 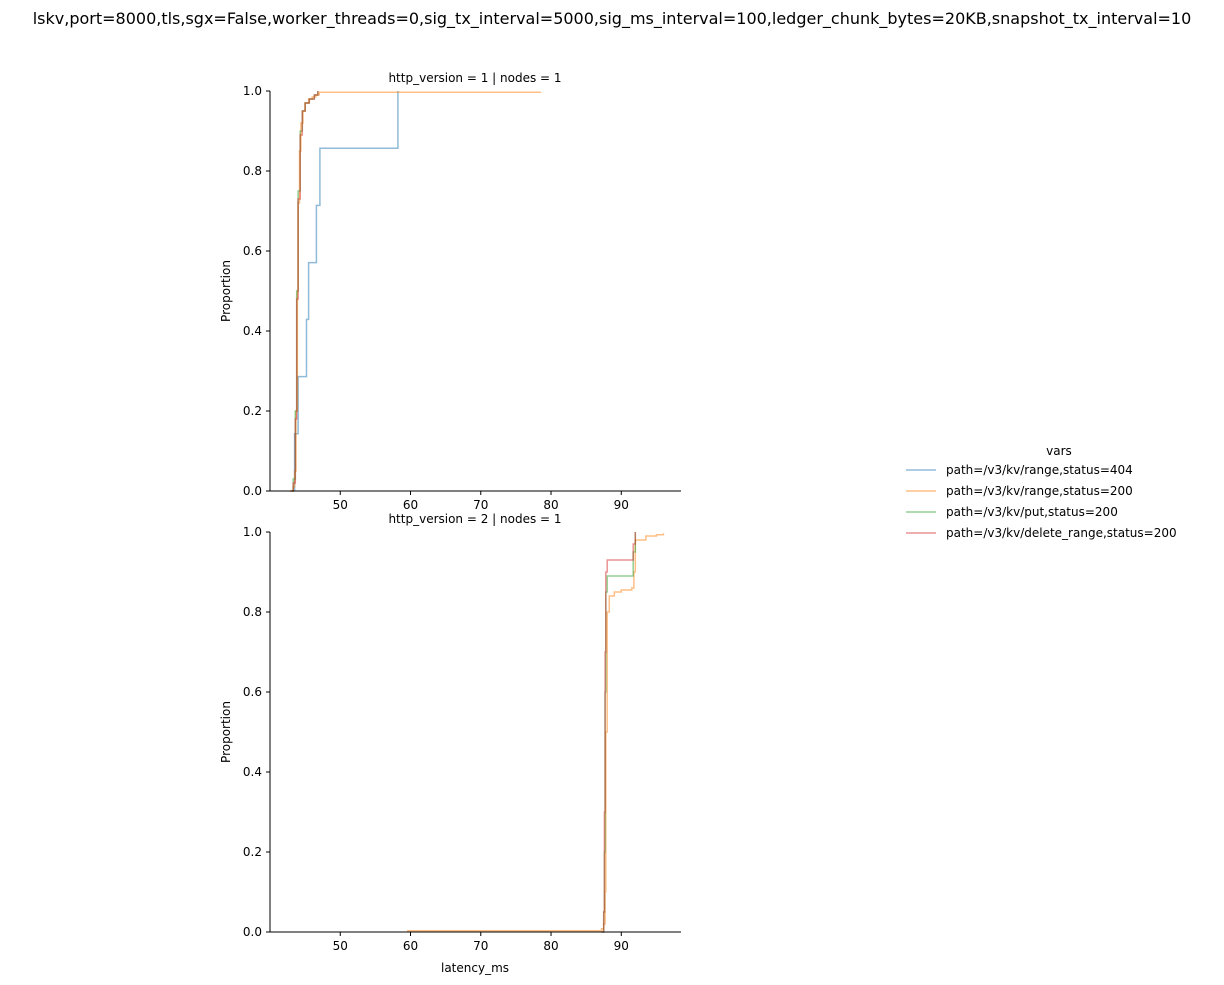 What do you see at coordinates (226, 291) in the screenshot?
I see `panel-1-ylabel: Proportion` at bounding box center [226, 291].